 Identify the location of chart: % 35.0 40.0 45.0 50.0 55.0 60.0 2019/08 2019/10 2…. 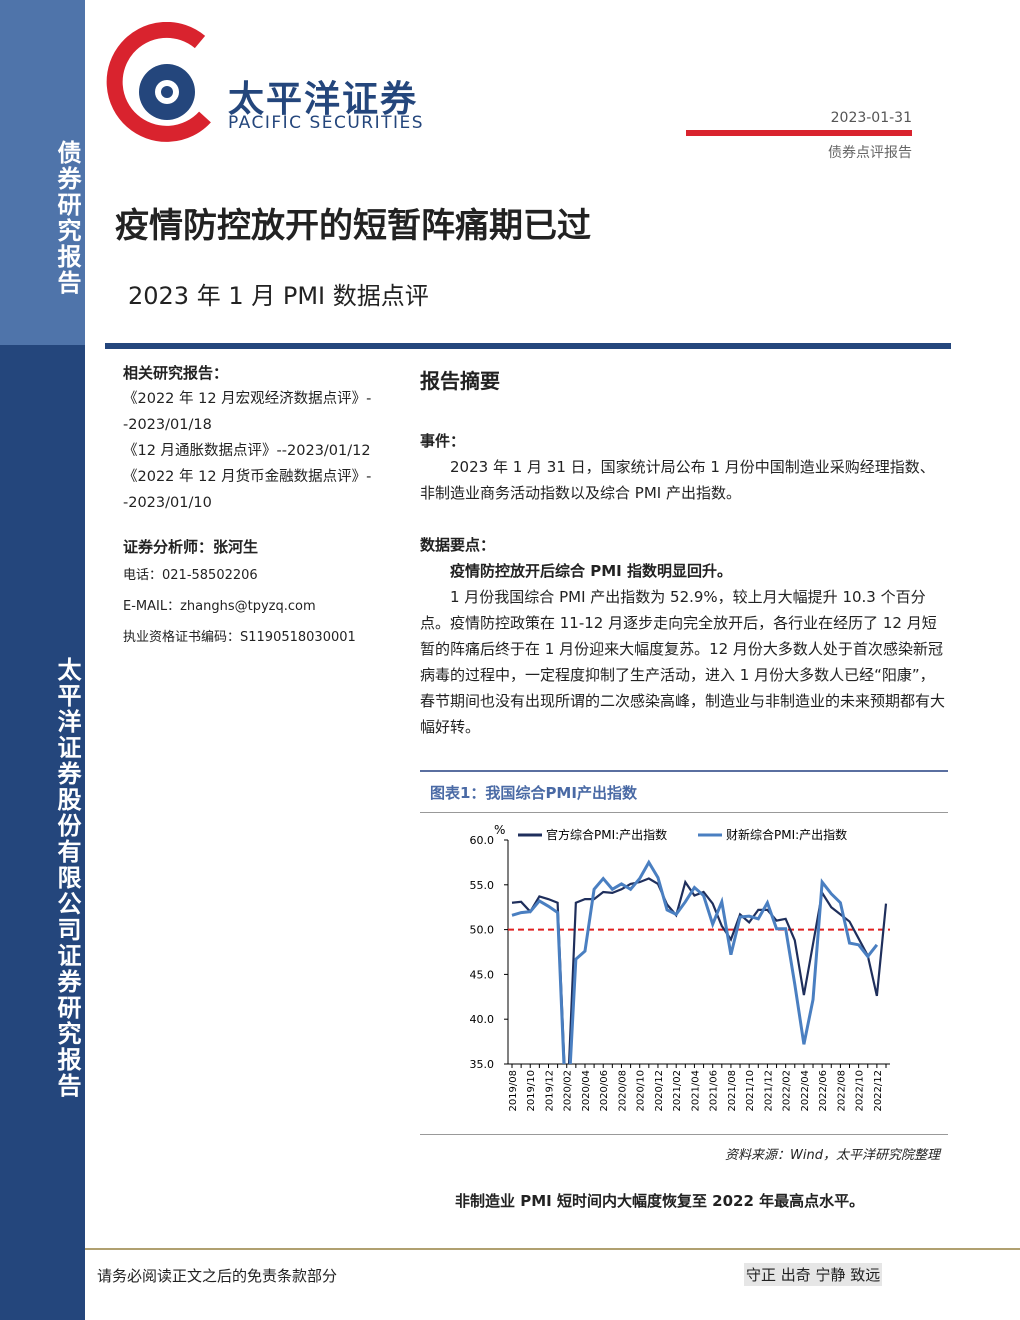
(680, 967).